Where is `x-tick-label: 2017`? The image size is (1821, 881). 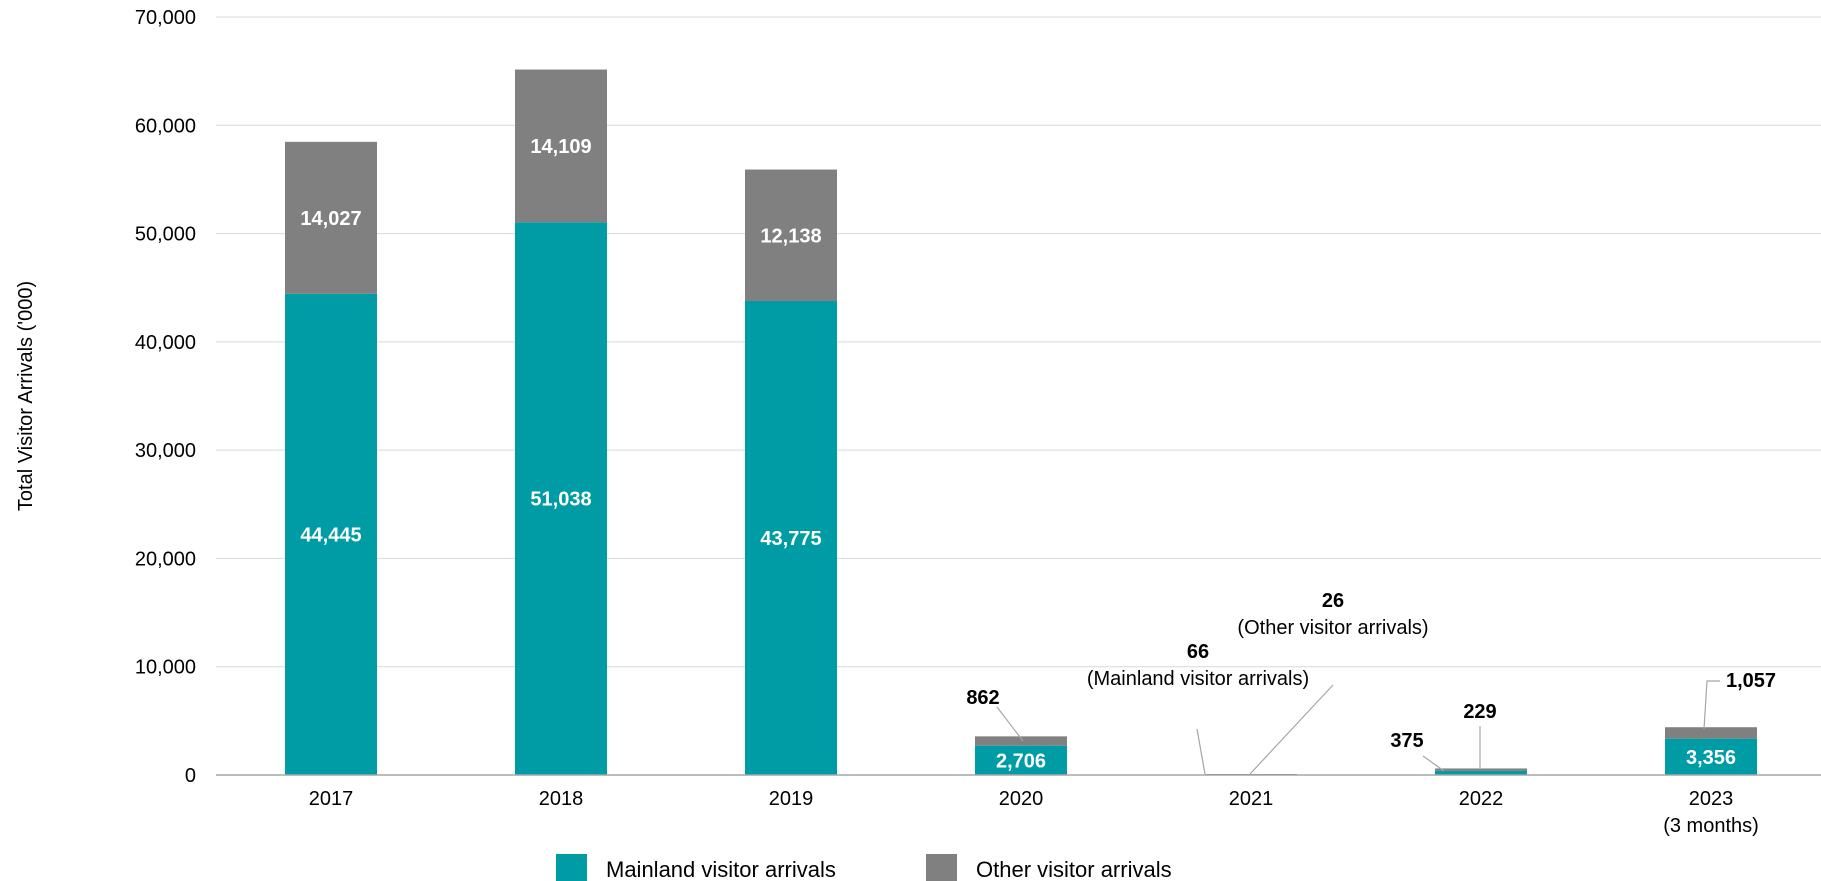 x-tick-label: 2017 is located at coordinates (331, 799).